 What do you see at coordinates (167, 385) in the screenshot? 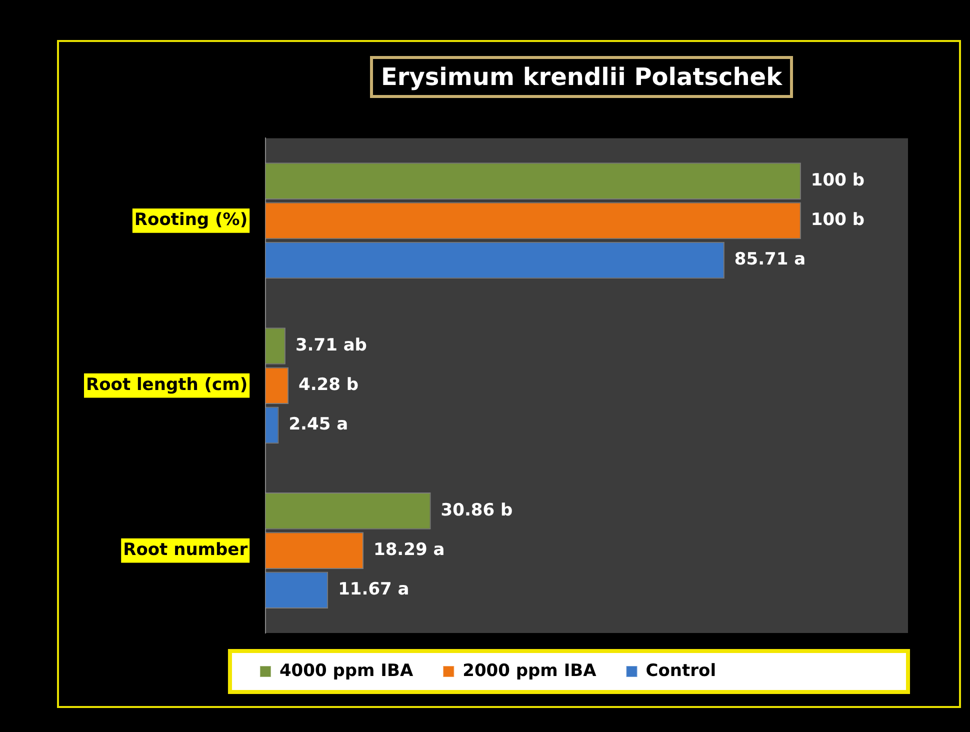
I see `y-tick-label: Root length (cm)` at bounding box center [167, 385].